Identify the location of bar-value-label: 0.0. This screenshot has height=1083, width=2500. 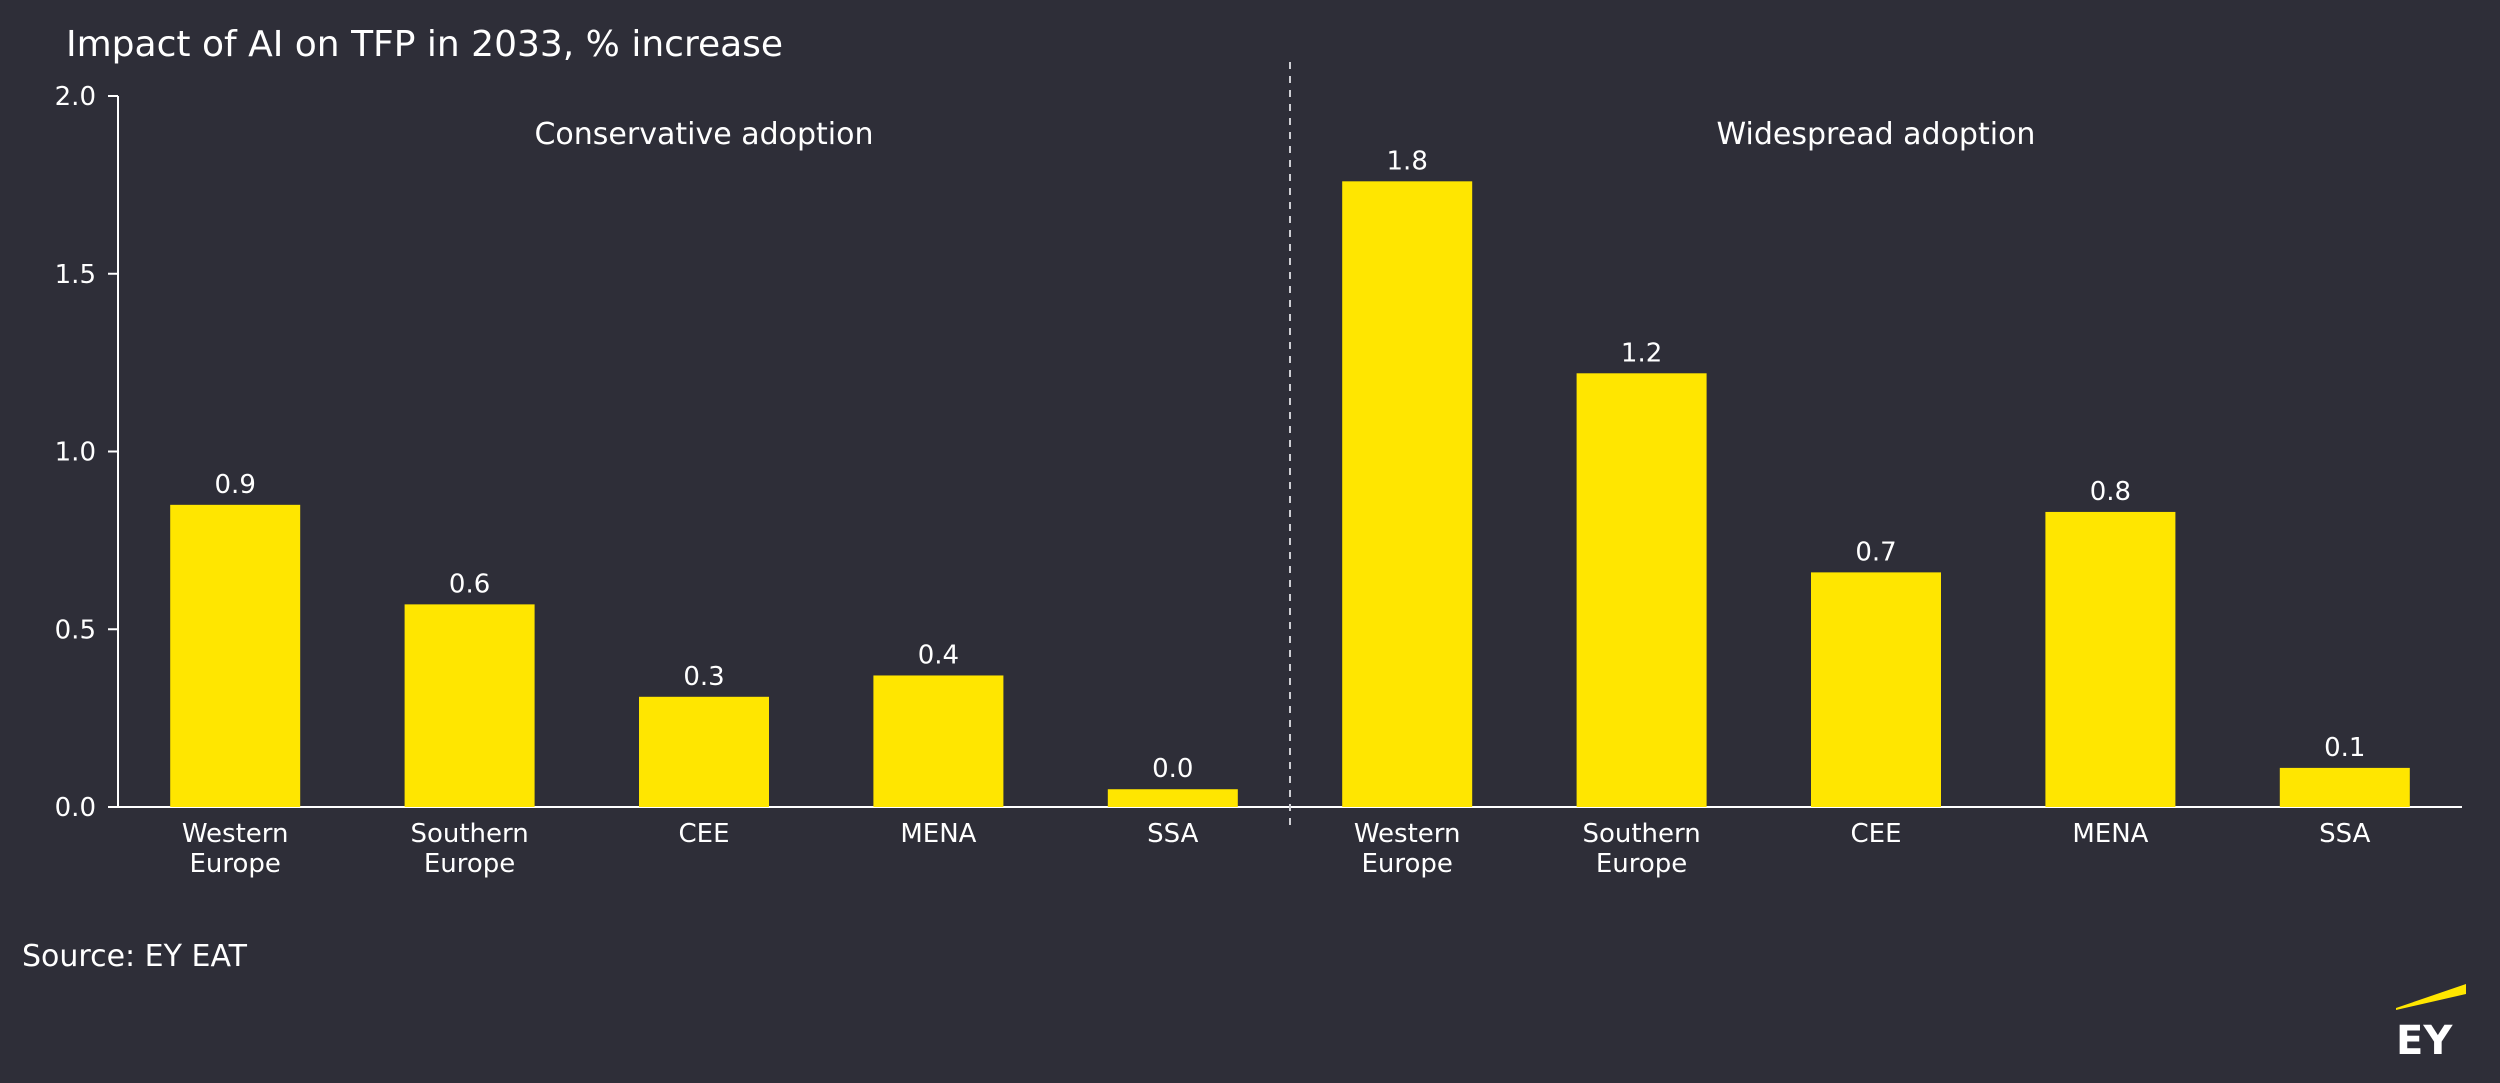
(1172, 769).